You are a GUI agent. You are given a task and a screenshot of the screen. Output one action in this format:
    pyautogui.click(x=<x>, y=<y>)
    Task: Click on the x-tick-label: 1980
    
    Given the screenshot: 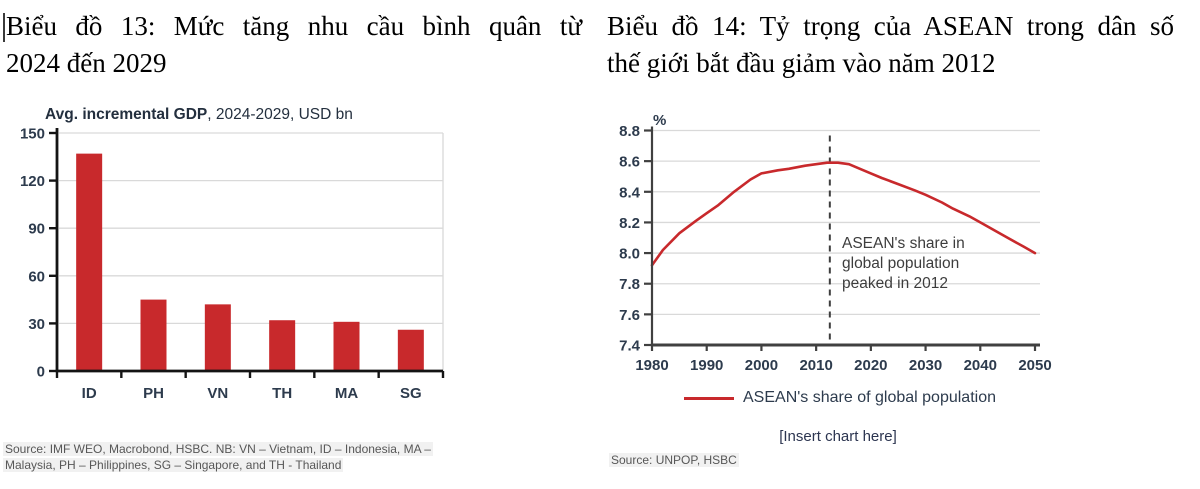 What is the action you would take?
    pyautogui.click(x=651, y=365)
    